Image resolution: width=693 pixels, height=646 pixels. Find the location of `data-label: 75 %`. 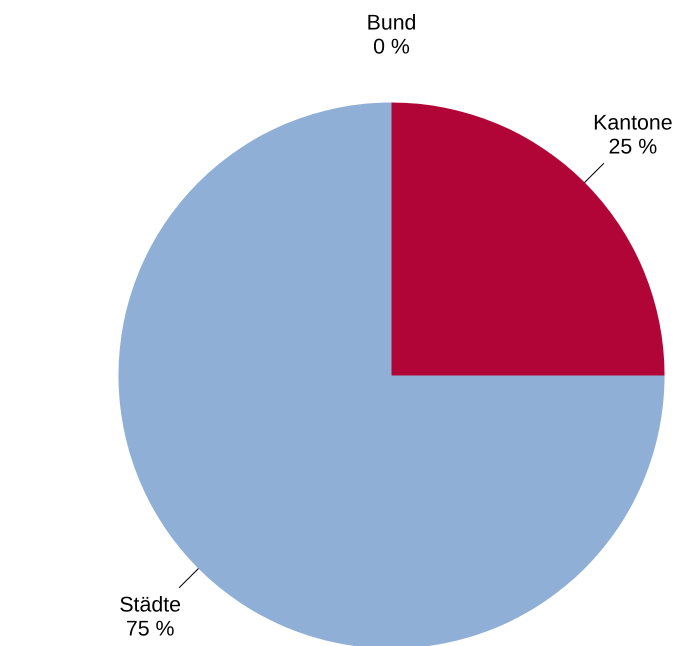

data-label: 75 % is located at coordinates (150, 628).